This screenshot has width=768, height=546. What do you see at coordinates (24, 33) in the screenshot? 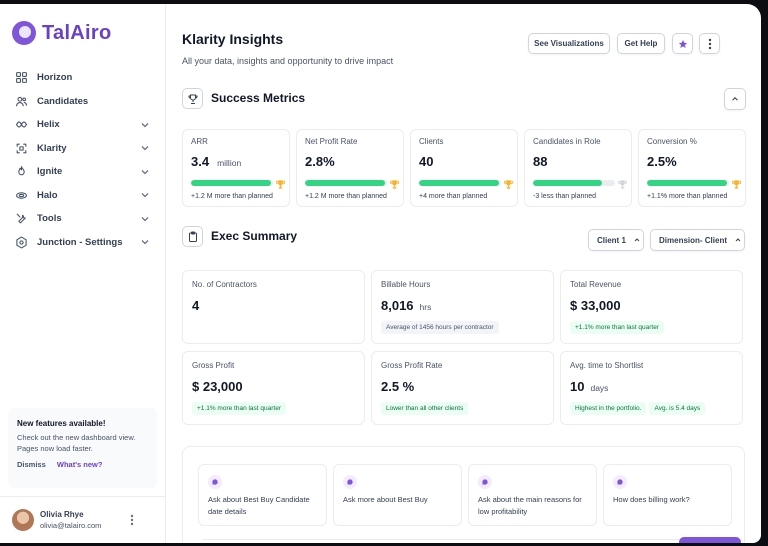
I see `logo-icon` at bounding box center [24, 33].